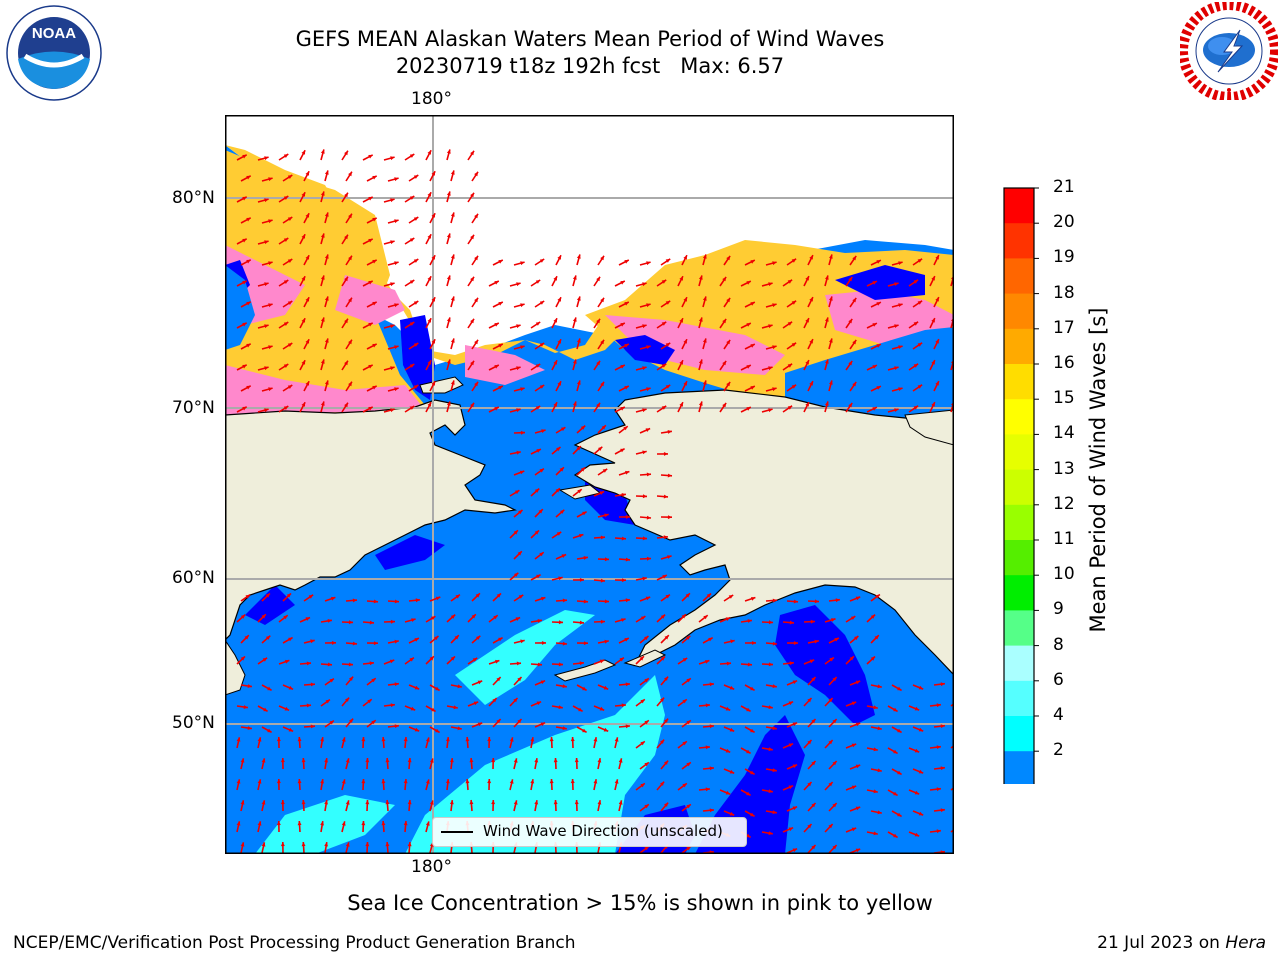 Image resolution: width=1280 pixels, height=960 pixels. I want to click on land-canada, so click(929, 427).